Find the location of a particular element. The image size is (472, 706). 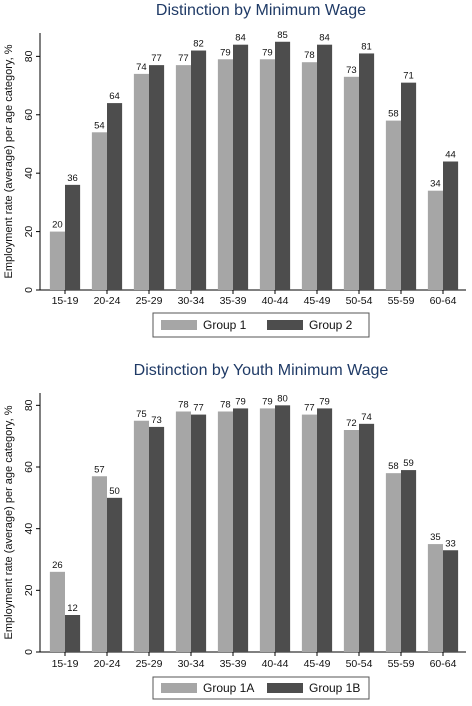

data-label: 54 is located at coordinates (99, 125).